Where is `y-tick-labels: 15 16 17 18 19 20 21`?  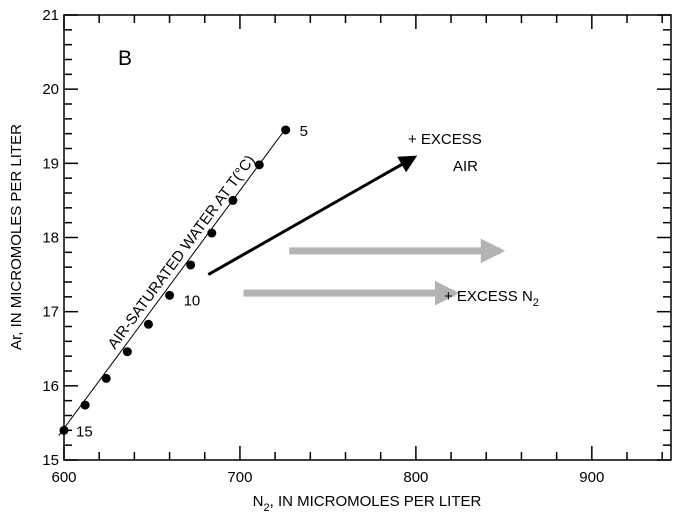
y-tick-labels: 15 16 17 18 19 20 21 is located at coordinates (50, 238).